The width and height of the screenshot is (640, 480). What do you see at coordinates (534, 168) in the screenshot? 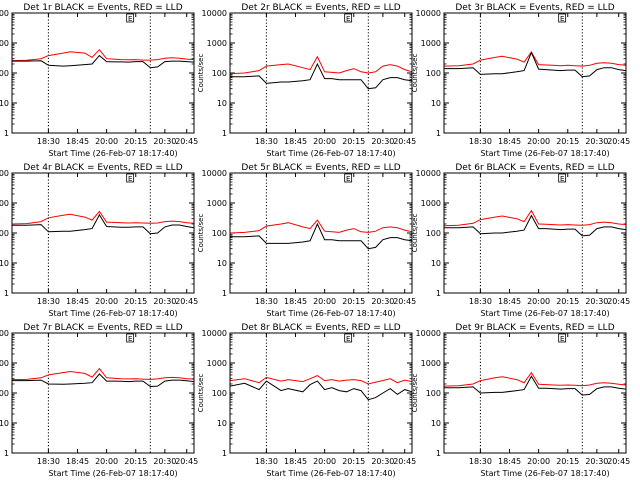
I see `panel-title: Det 6r BLACK = Events, RED = LLD` at bounding box center [534, 168].